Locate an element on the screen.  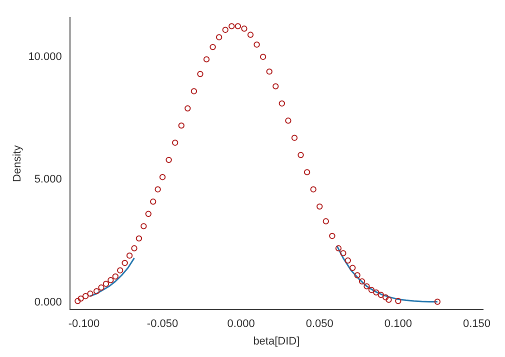
x-tick-label: -0.050 is located at coordinates (162, 324).